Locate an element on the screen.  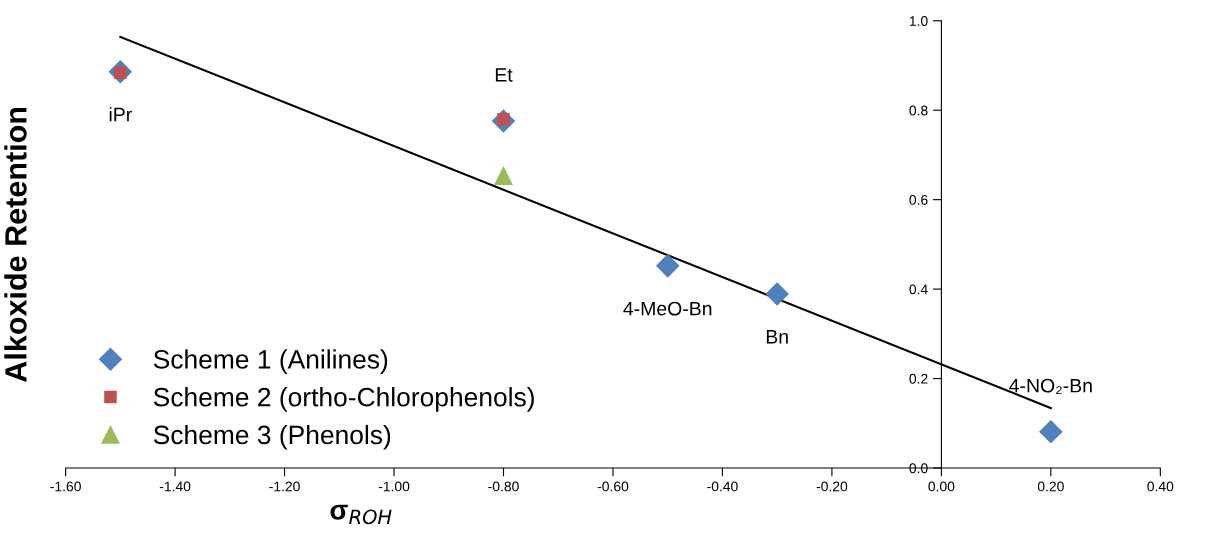
x-tick-label: -0.40 is located at coordinates (722, 486).